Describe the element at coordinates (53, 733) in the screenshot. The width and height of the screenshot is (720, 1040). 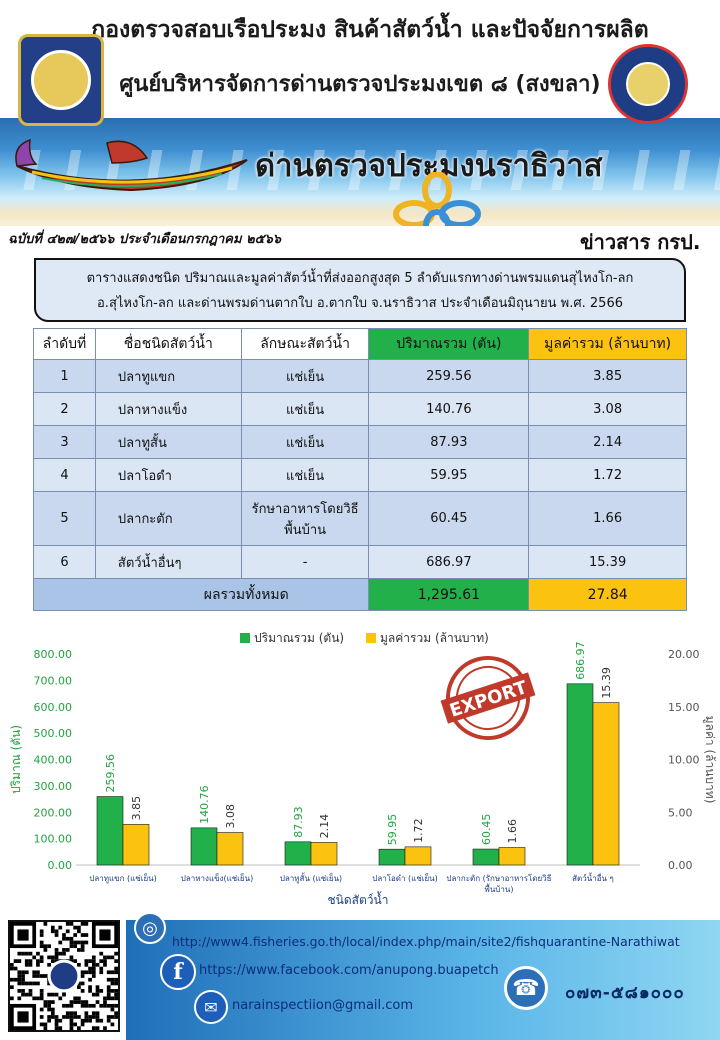
I see `y-tick-label: 500.00` at that location.